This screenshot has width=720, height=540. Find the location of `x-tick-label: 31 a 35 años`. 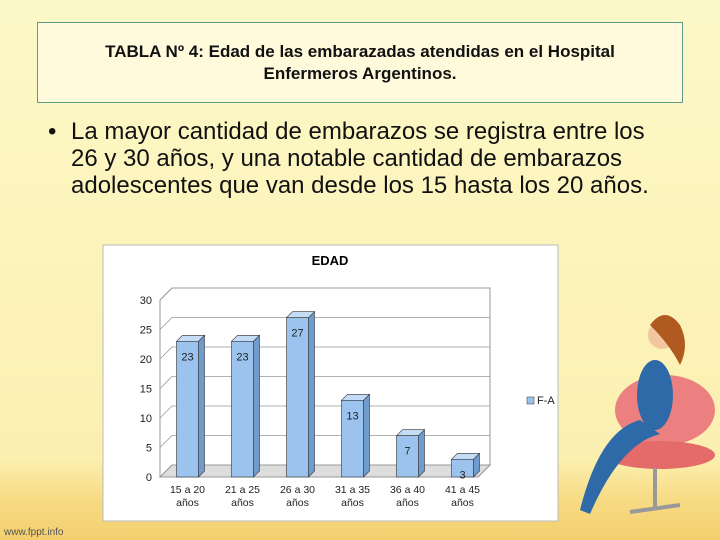

x-tick-label: 31 a 35 años is located at coordinates (352, 496).